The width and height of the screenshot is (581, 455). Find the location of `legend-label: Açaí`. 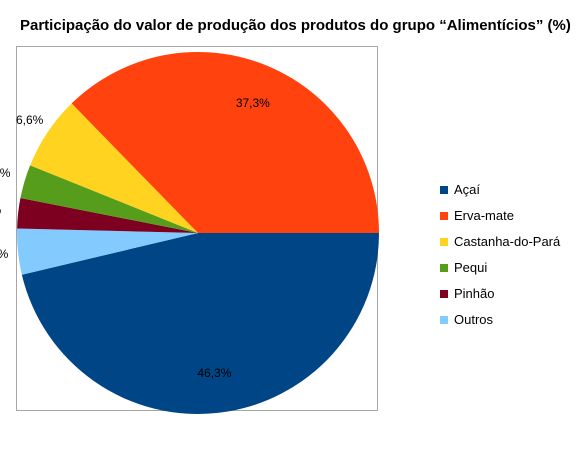

legend-label: Açaí is located at coordinates (467, 189).